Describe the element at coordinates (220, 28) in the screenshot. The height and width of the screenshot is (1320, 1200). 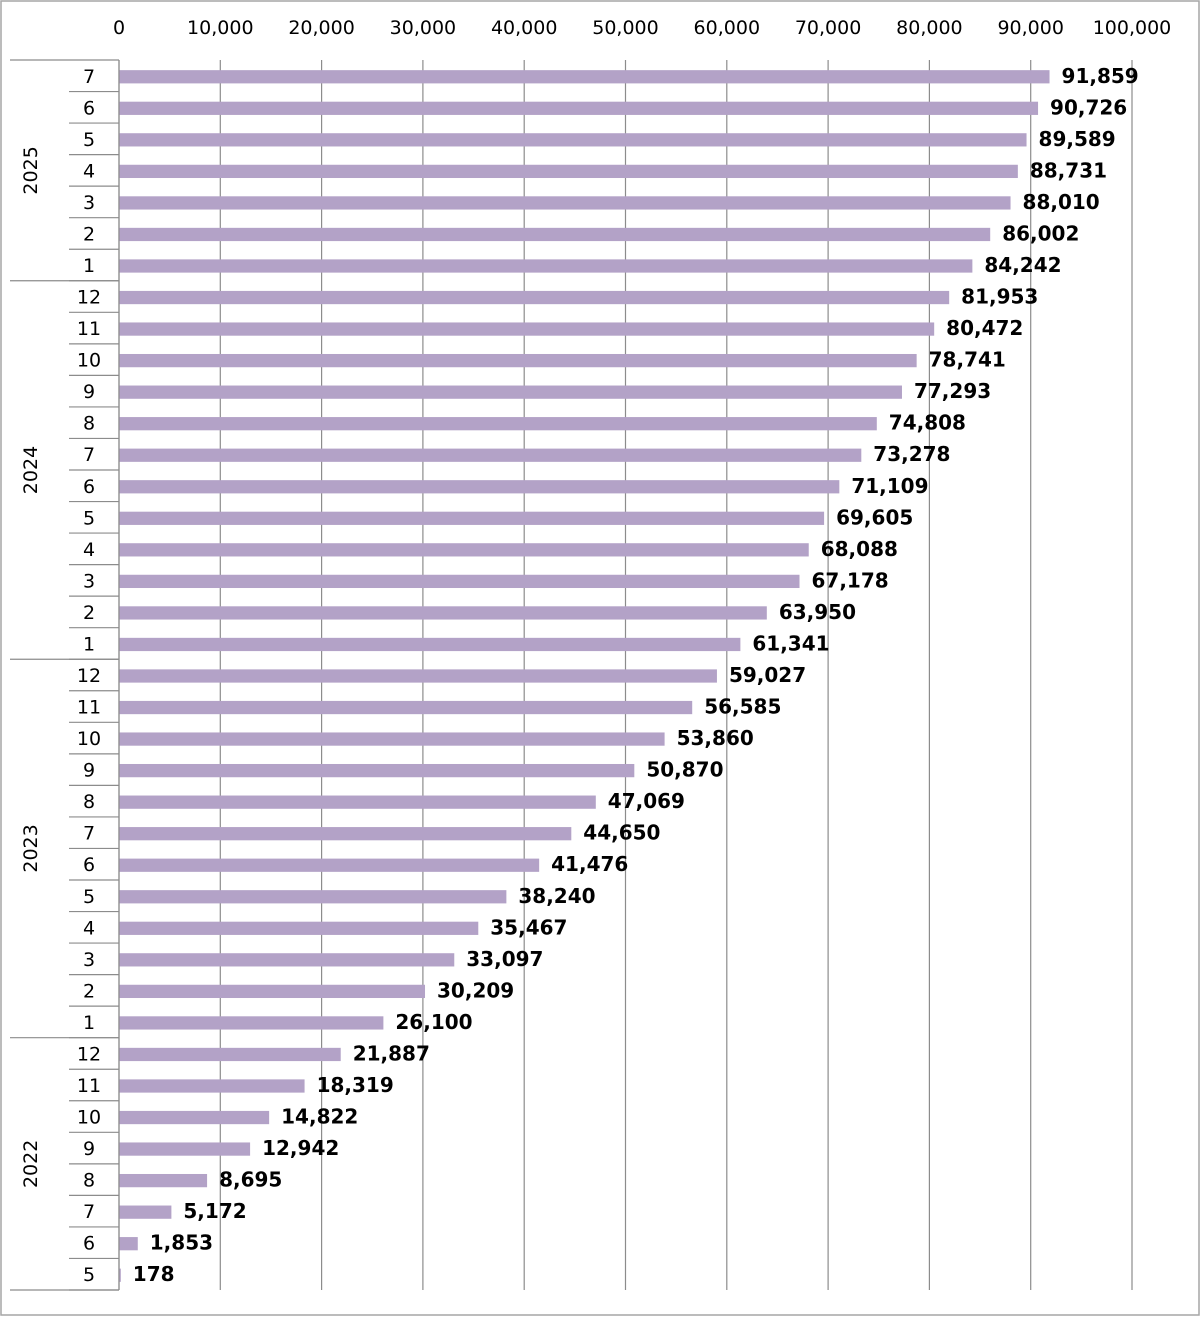
I see `x-tick-label: 10,000` at that location.